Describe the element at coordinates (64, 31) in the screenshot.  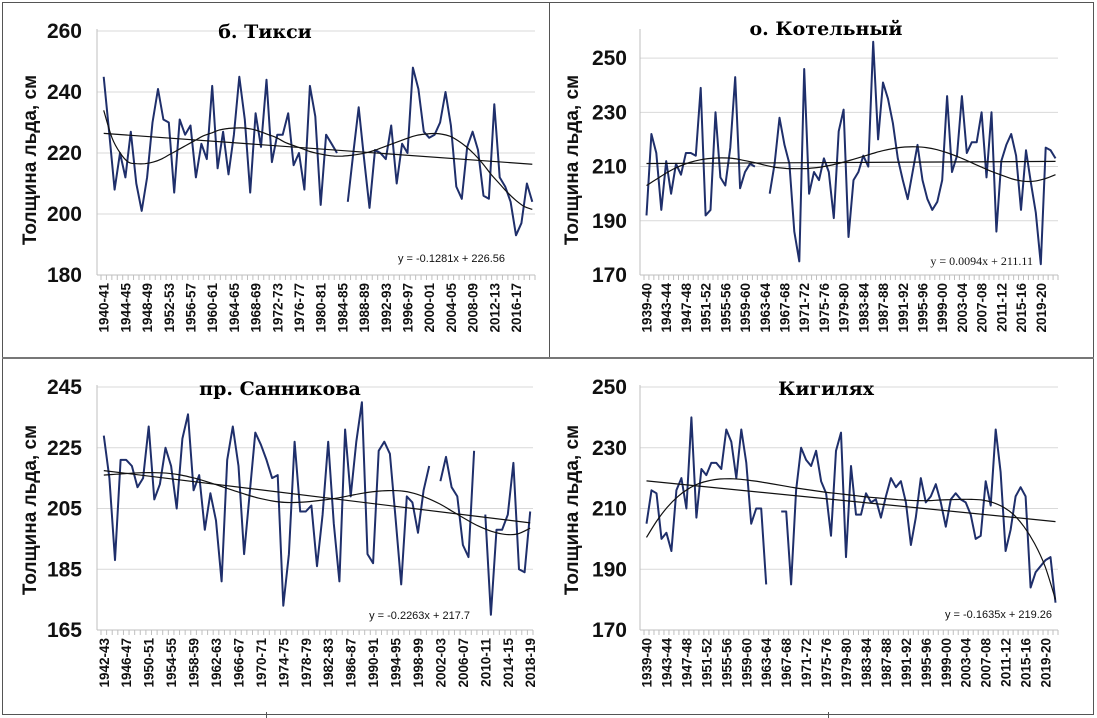
I see `y-tick-label: 260` at that location.